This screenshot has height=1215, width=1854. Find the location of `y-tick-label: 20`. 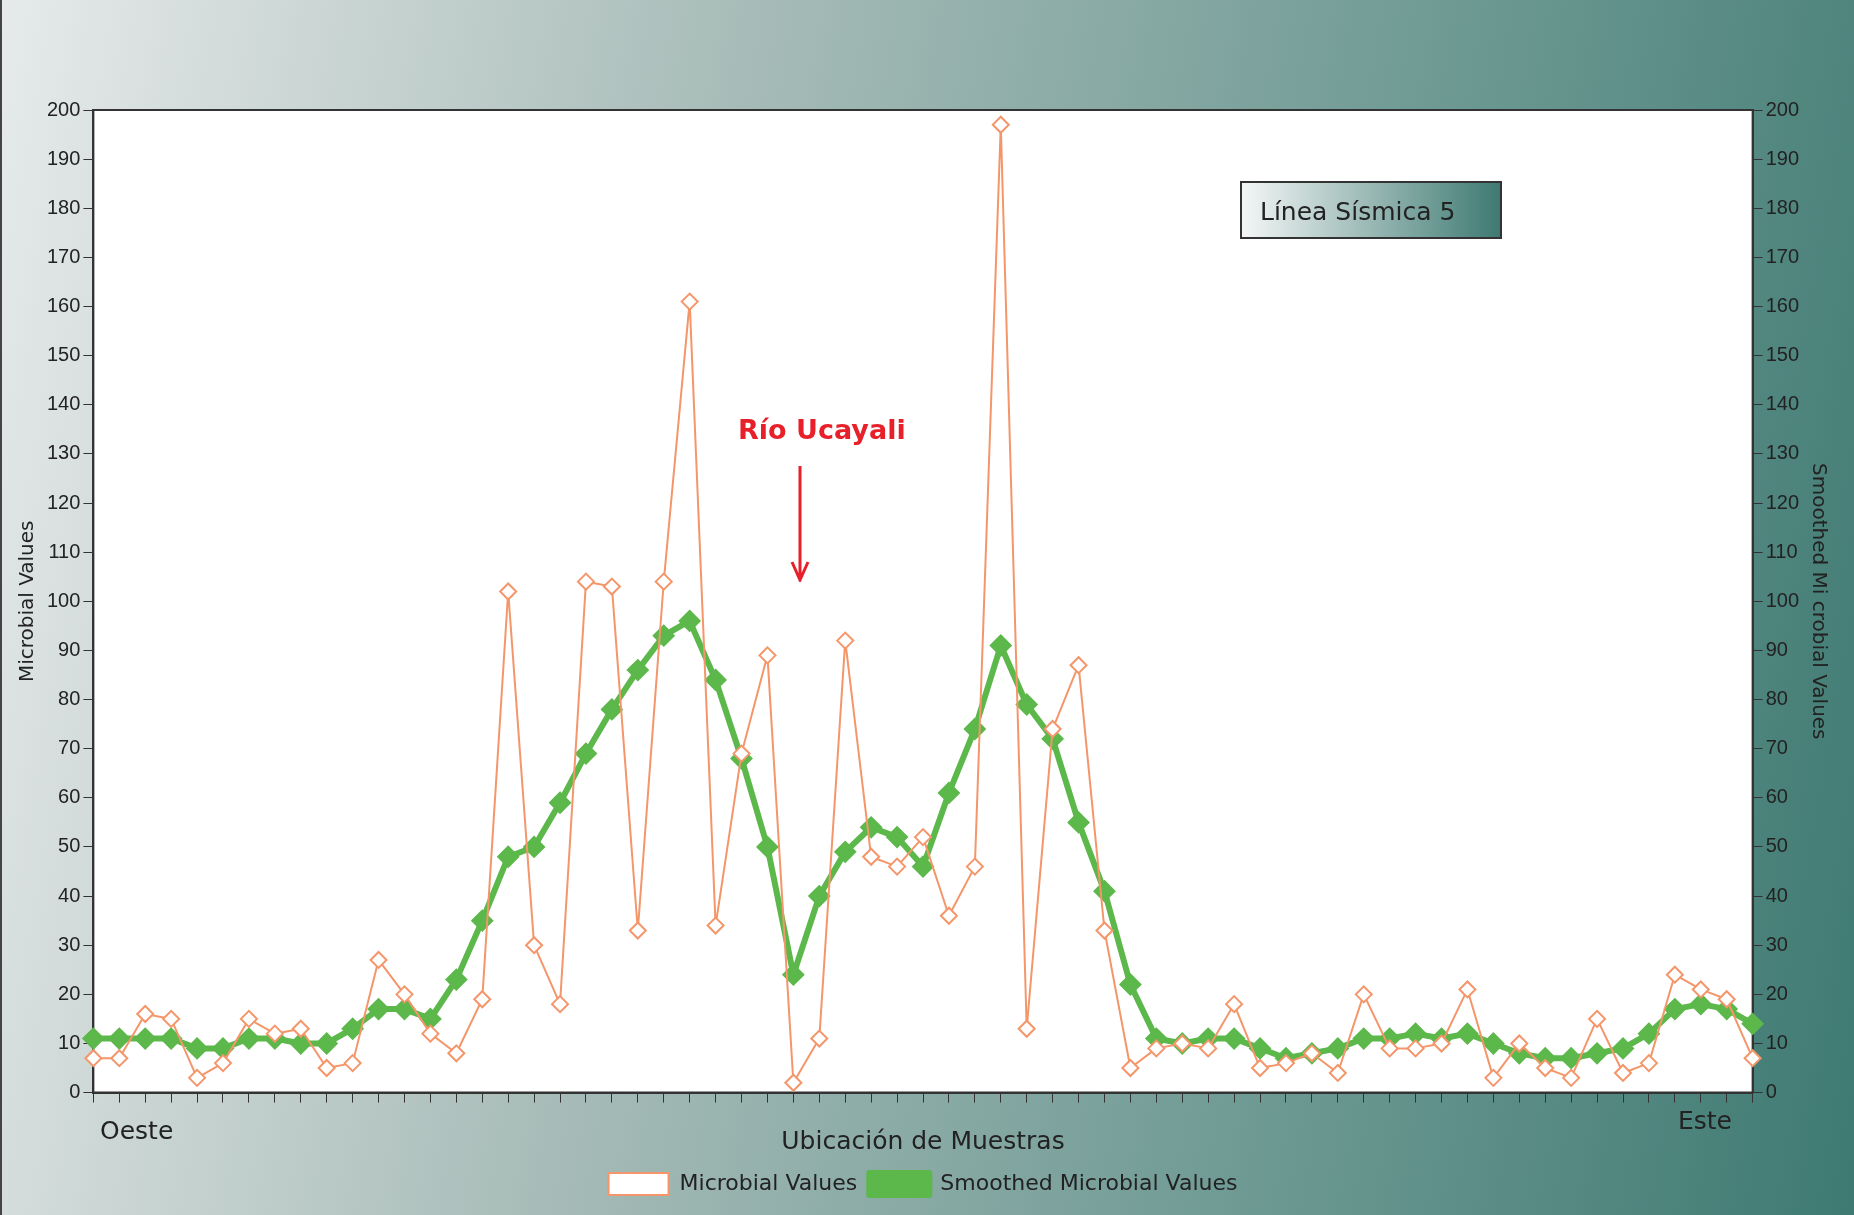

y-tick-label: 20 is located at coordinates (69, 992).